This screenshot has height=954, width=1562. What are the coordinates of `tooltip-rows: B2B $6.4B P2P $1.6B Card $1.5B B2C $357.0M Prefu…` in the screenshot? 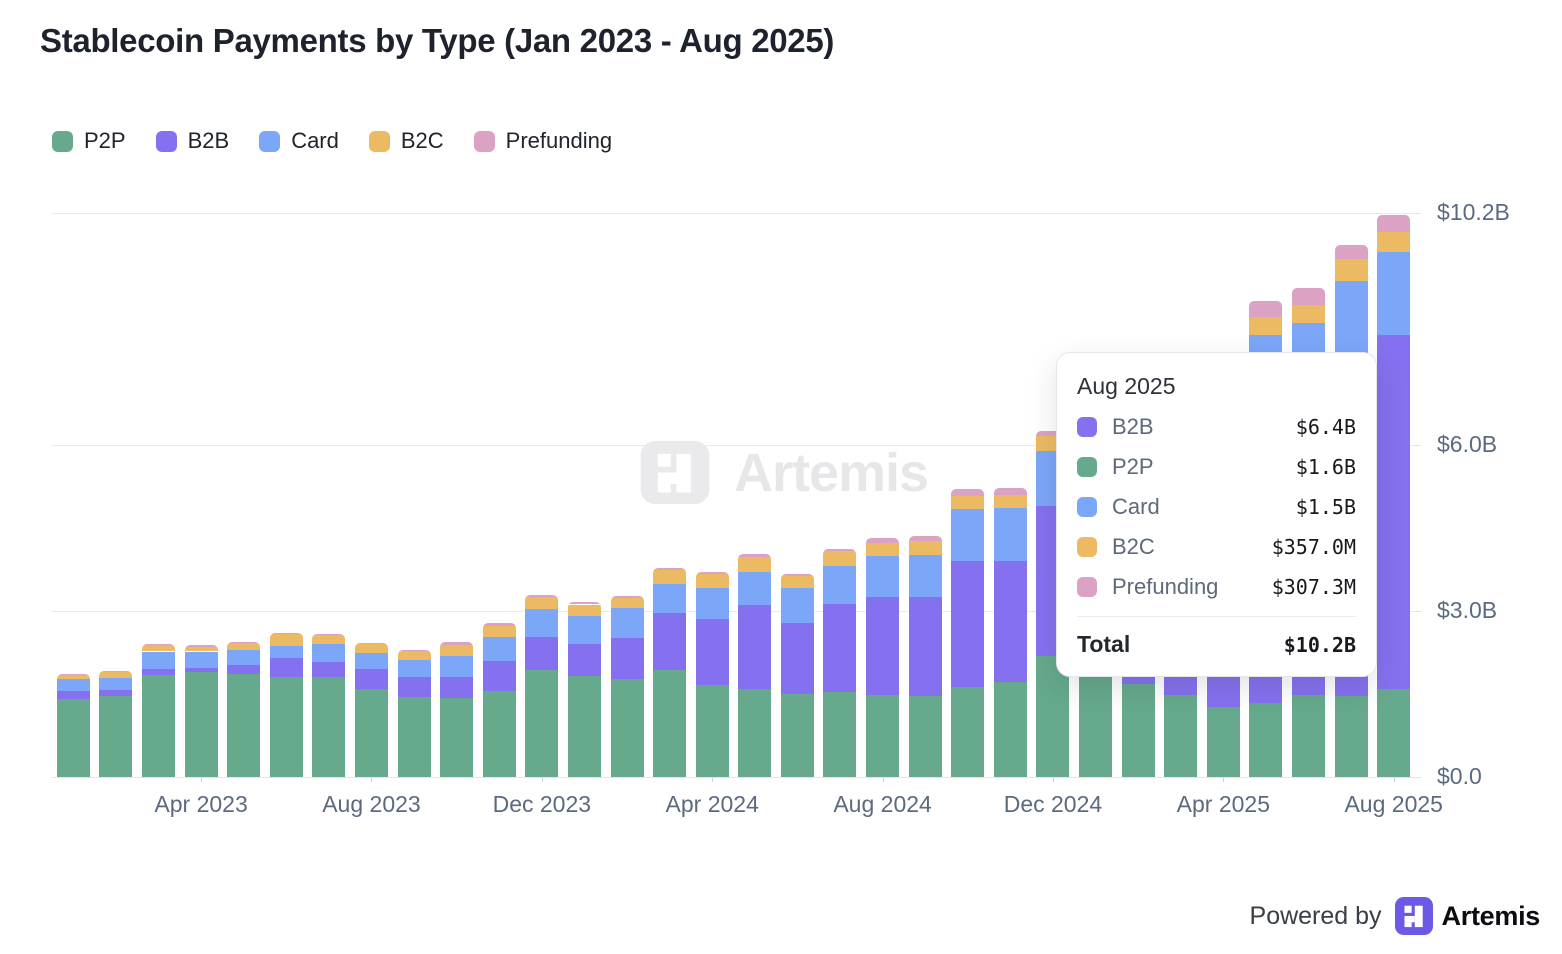 It's located at (1216, 507).